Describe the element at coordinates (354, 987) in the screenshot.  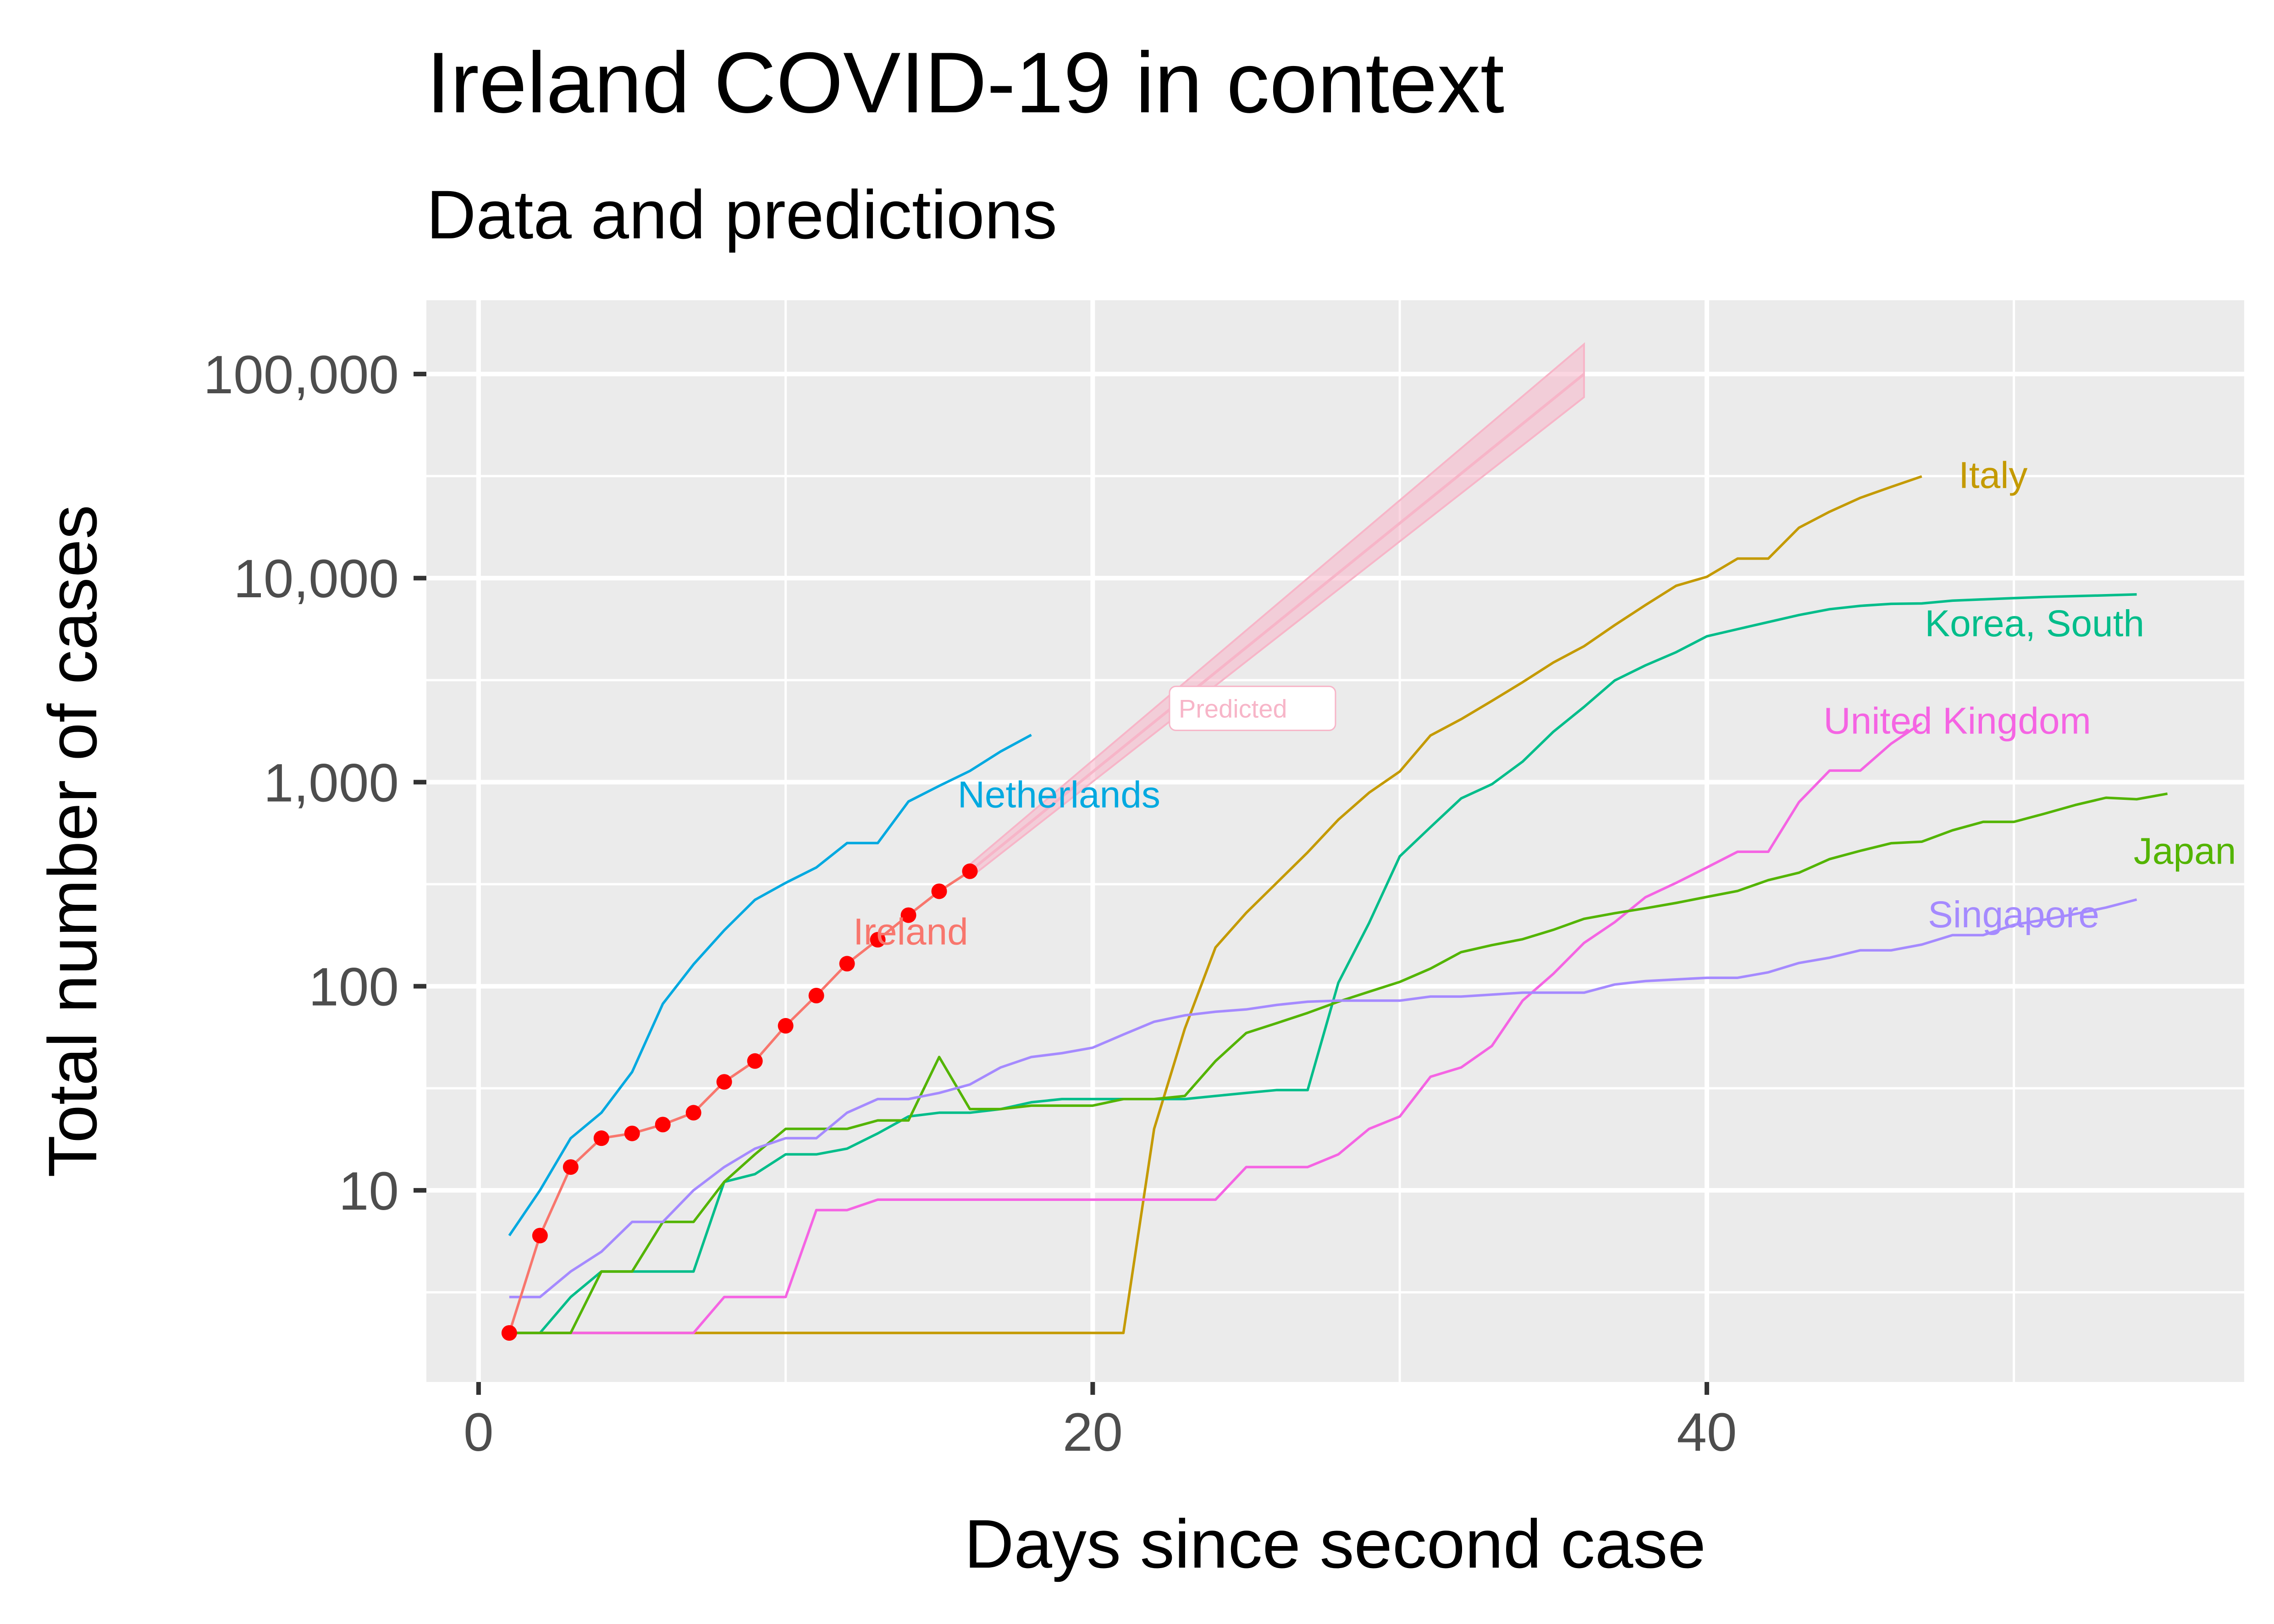
I see `y-tick-label: 100` at that location.